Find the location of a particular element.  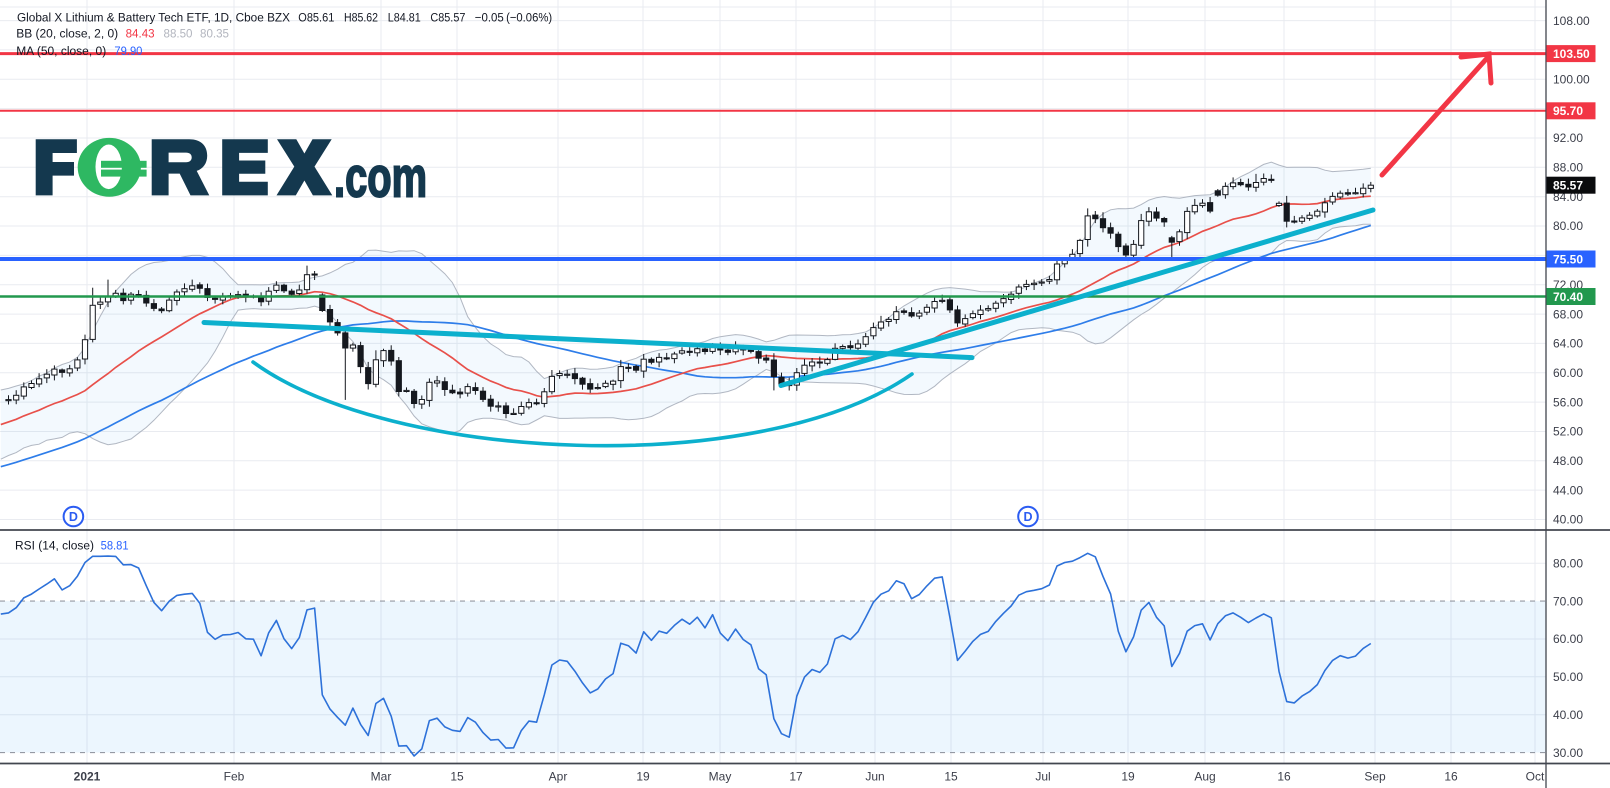

svg-text: C85.57 is located at coordinates (447, 17).